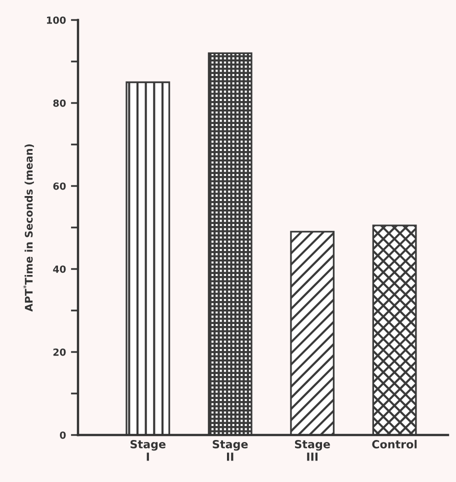  I want to click on y-tick-label: 0, so click(63, 435).